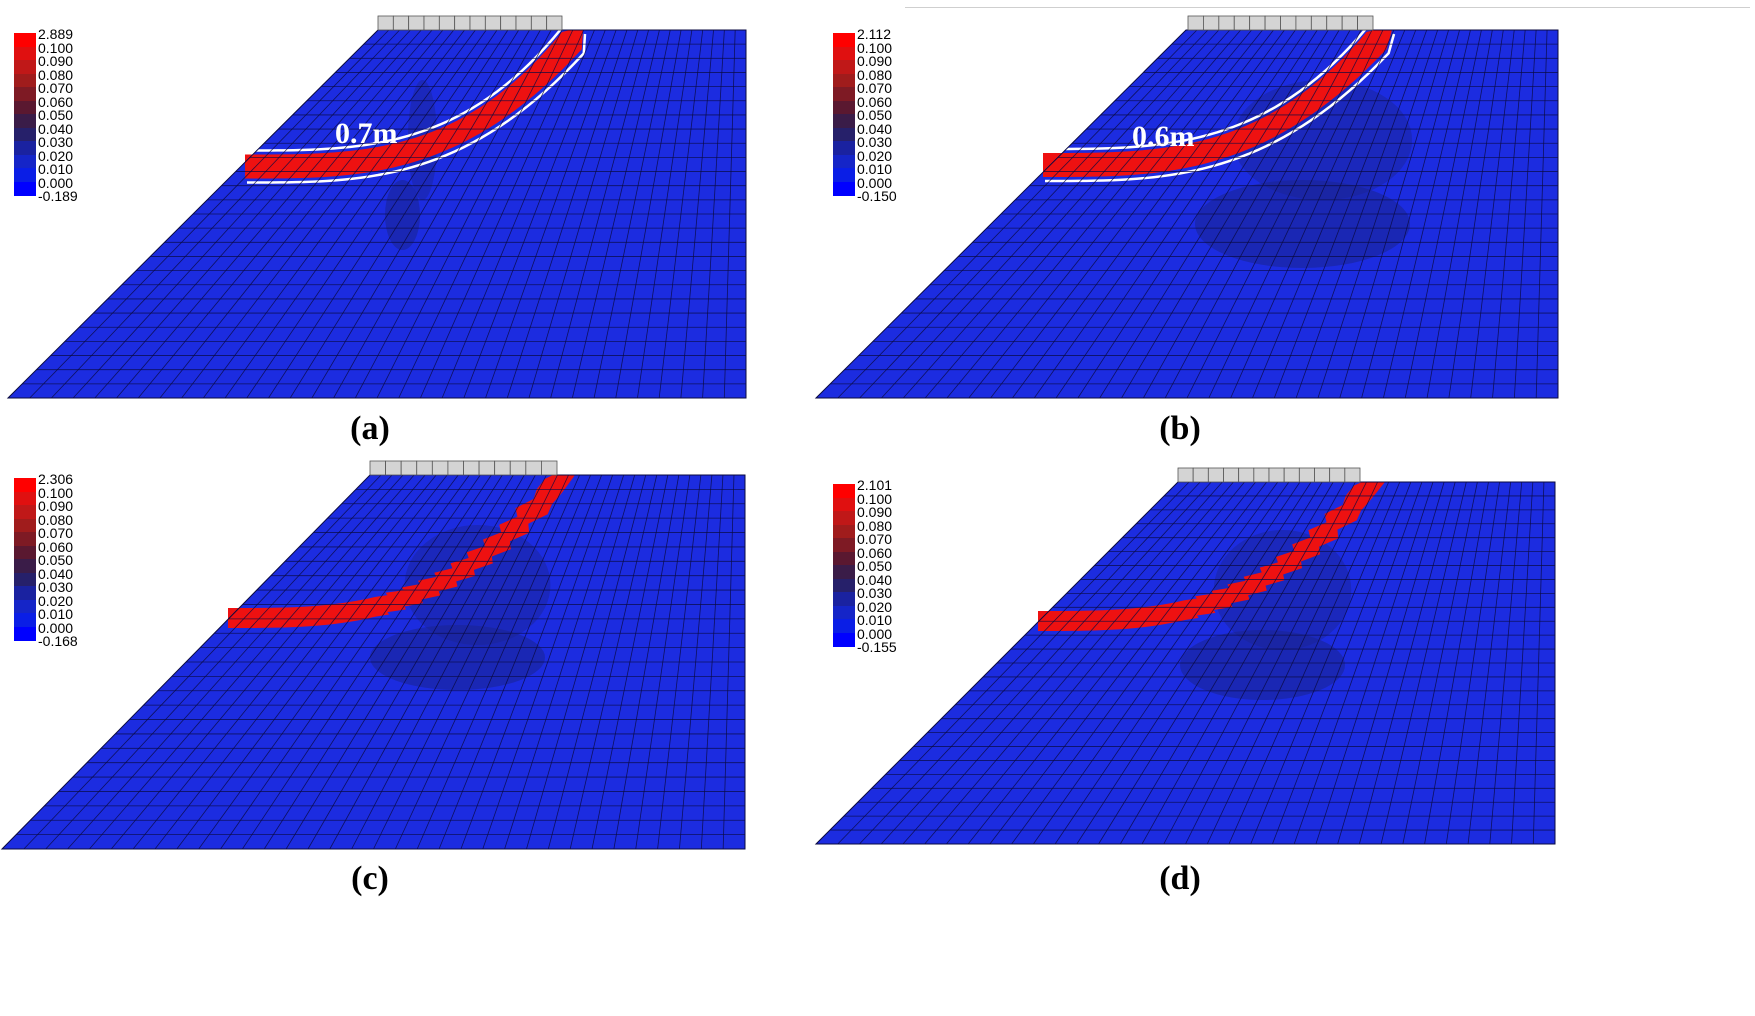 This screenshot has width=1755, height=1016. Describe the element at coordinates (888, 51) in the screenshot. I see `legend-entry: 0.100` at that location.